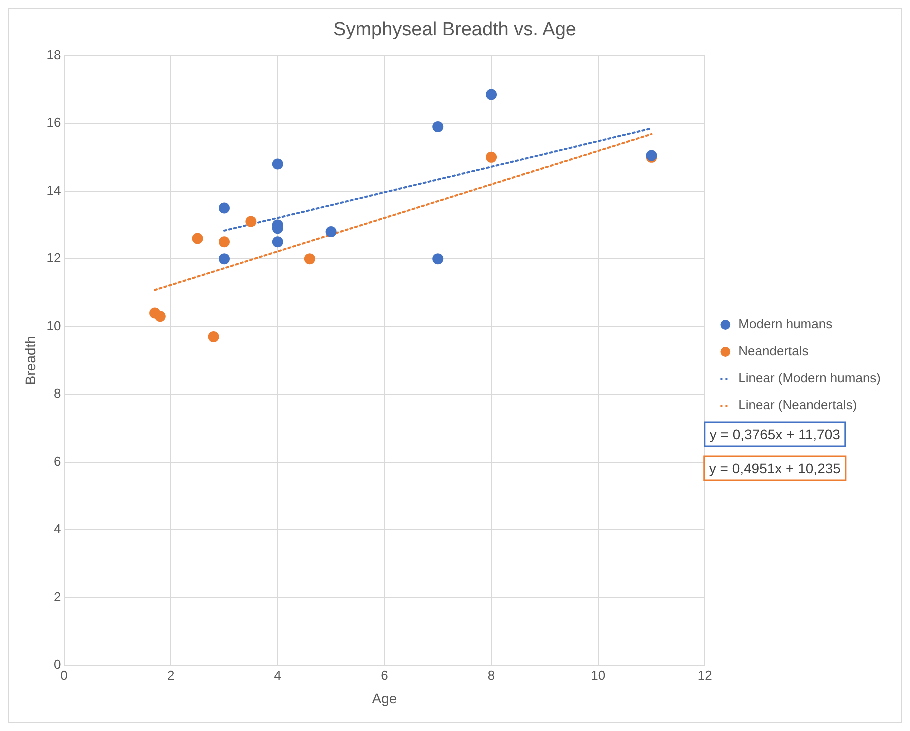  Describe the element at coordinates (58, 596) in the screenshot. I see `y-tick-label: 2` at that location.